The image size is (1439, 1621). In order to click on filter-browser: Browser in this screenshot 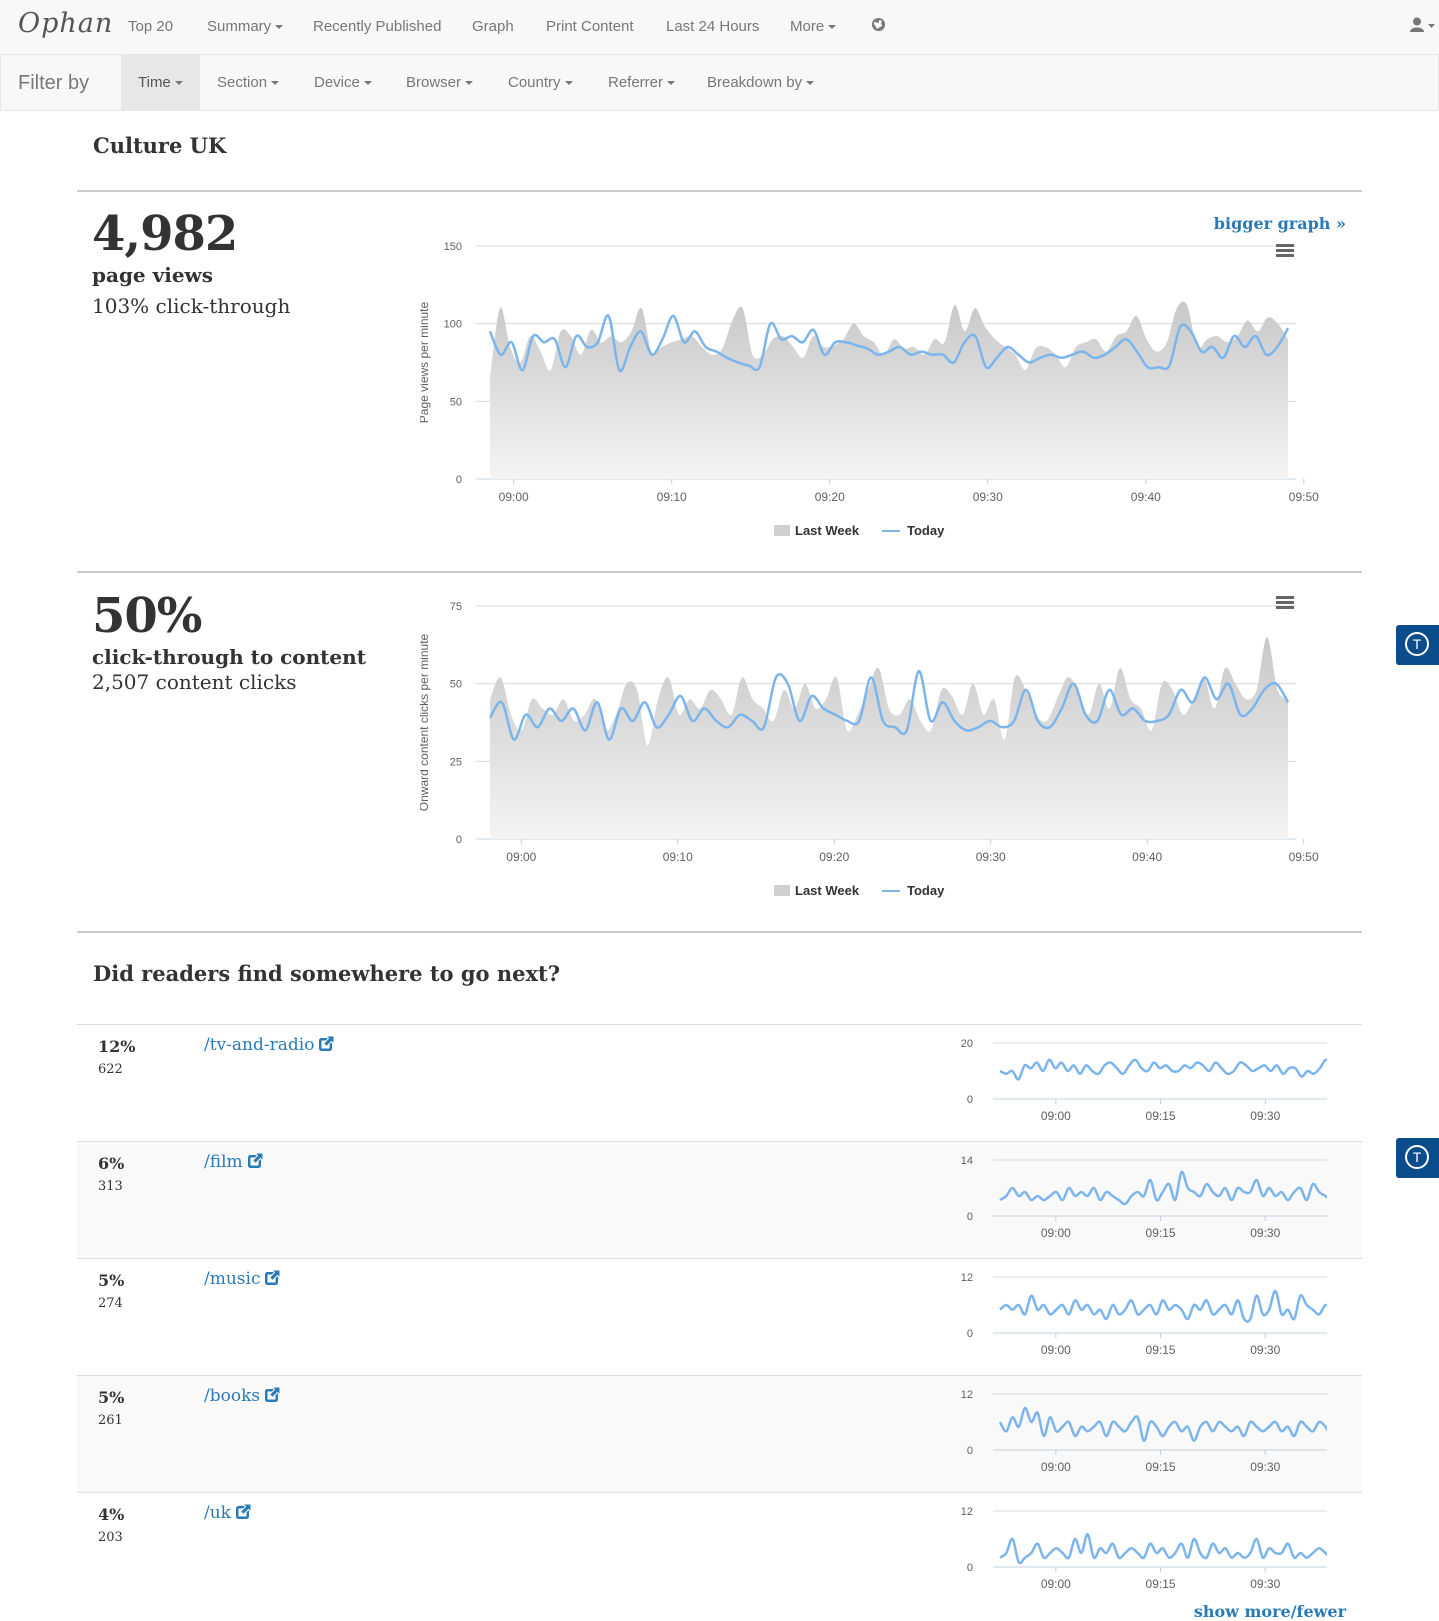, I will do `click(439, 82)`.